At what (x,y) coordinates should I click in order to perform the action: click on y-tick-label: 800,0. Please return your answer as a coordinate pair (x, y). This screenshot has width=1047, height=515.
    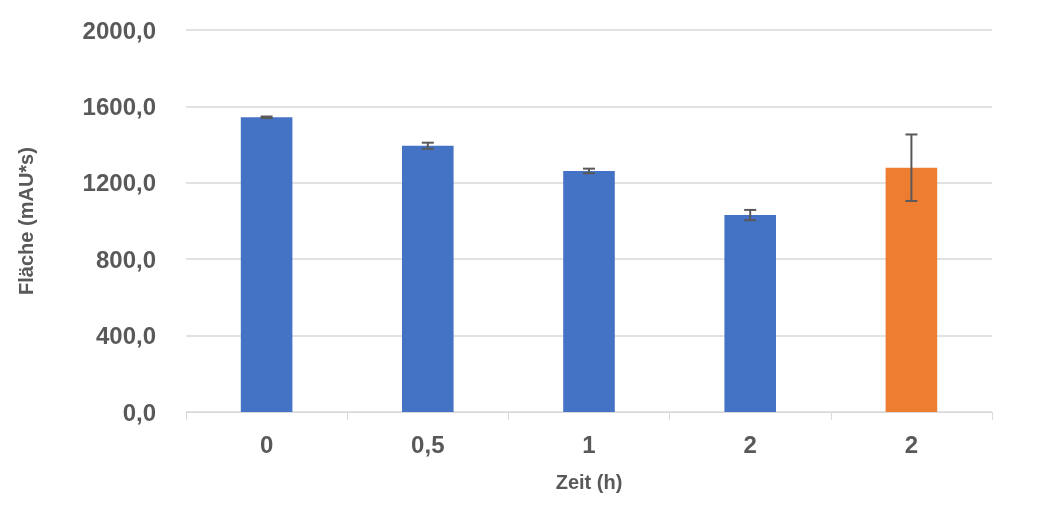
    Looking at the image, I should click on (125, 259).